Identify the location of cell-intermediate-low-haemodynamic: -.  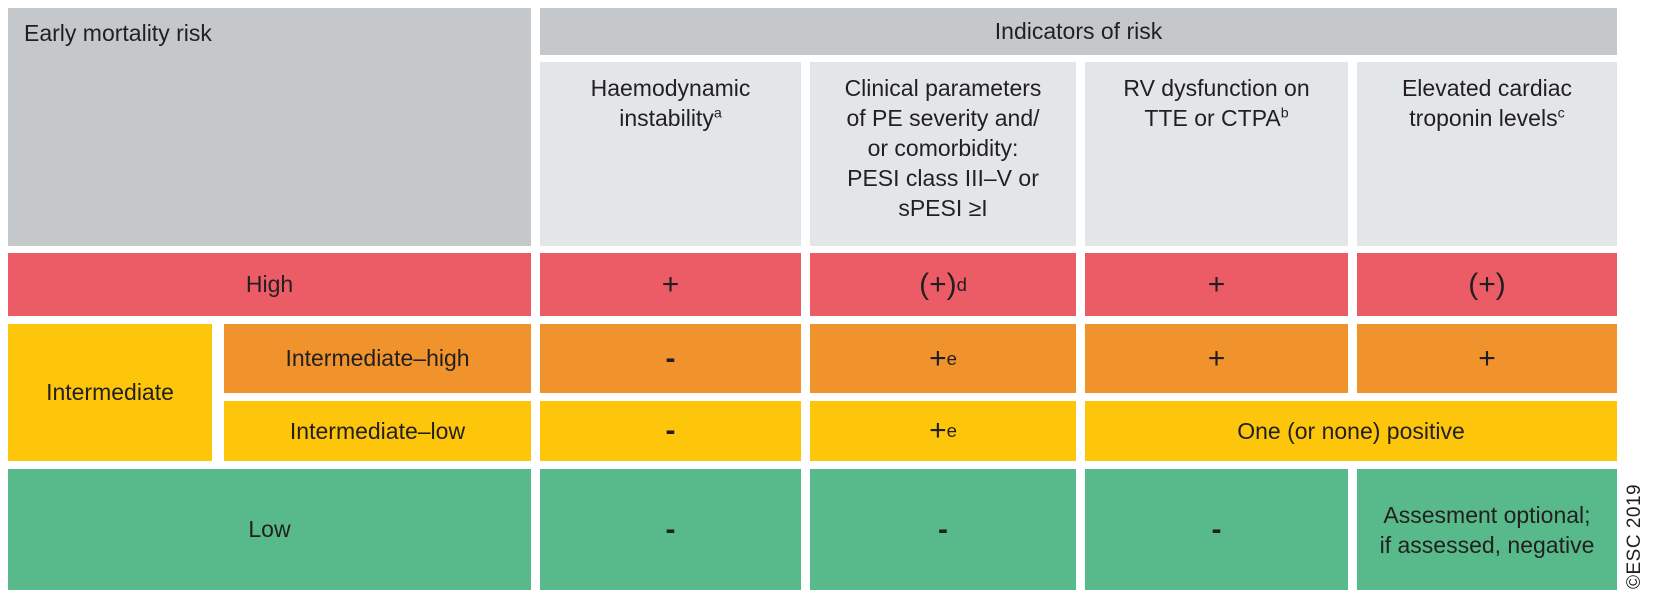
(670, 431).